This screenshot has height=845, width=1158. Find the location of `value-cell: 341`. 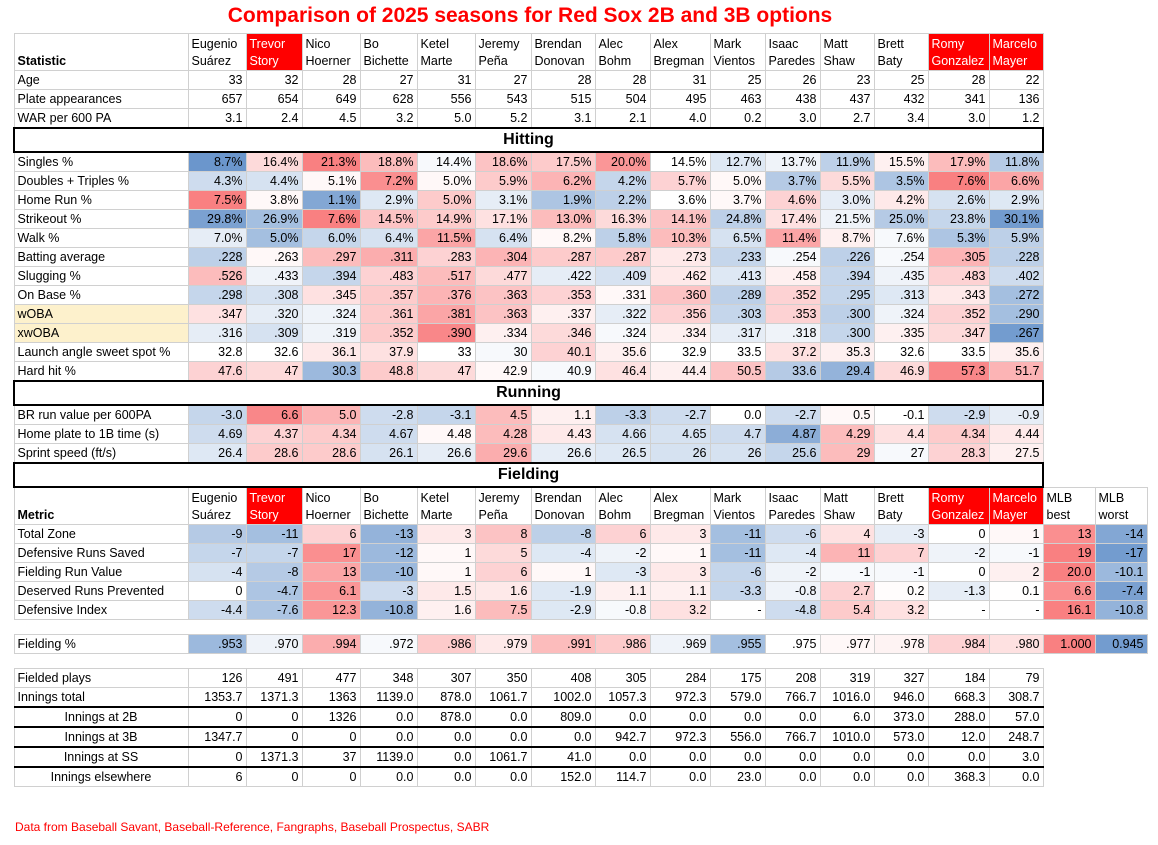

value-cell: 341 is located at coordinates (958, 99).